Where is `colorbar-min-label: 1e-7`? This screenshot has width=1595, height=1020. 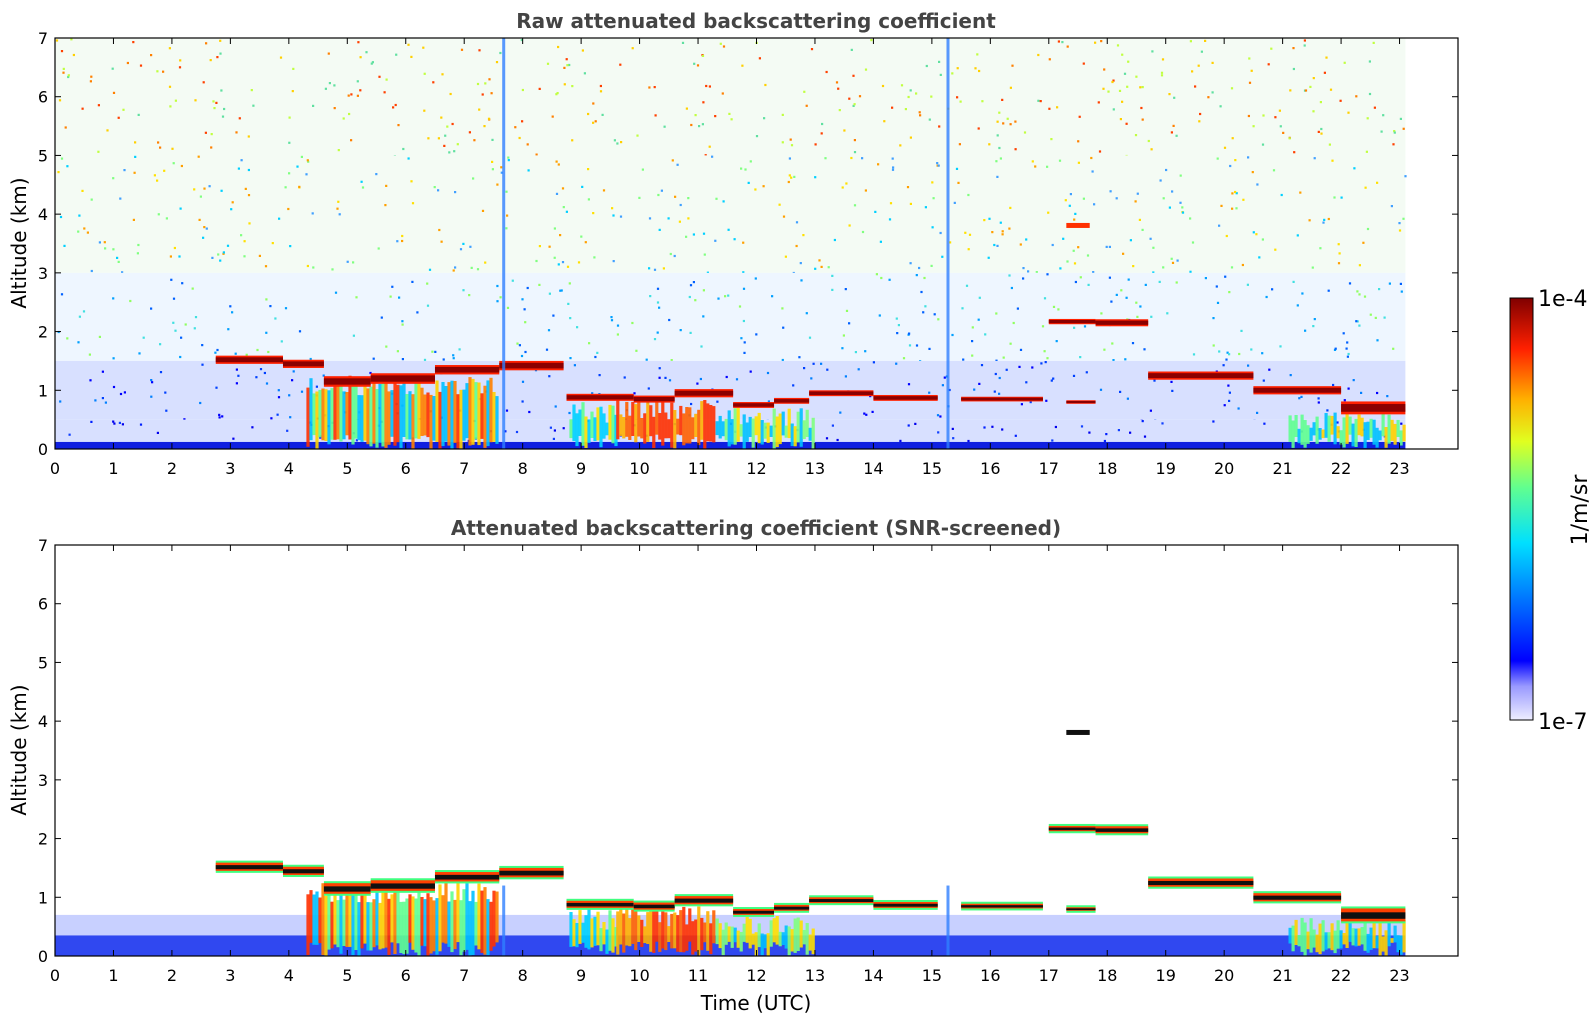 colorbar-min-label: 1e-7 is located at coordinates (1562, 722).